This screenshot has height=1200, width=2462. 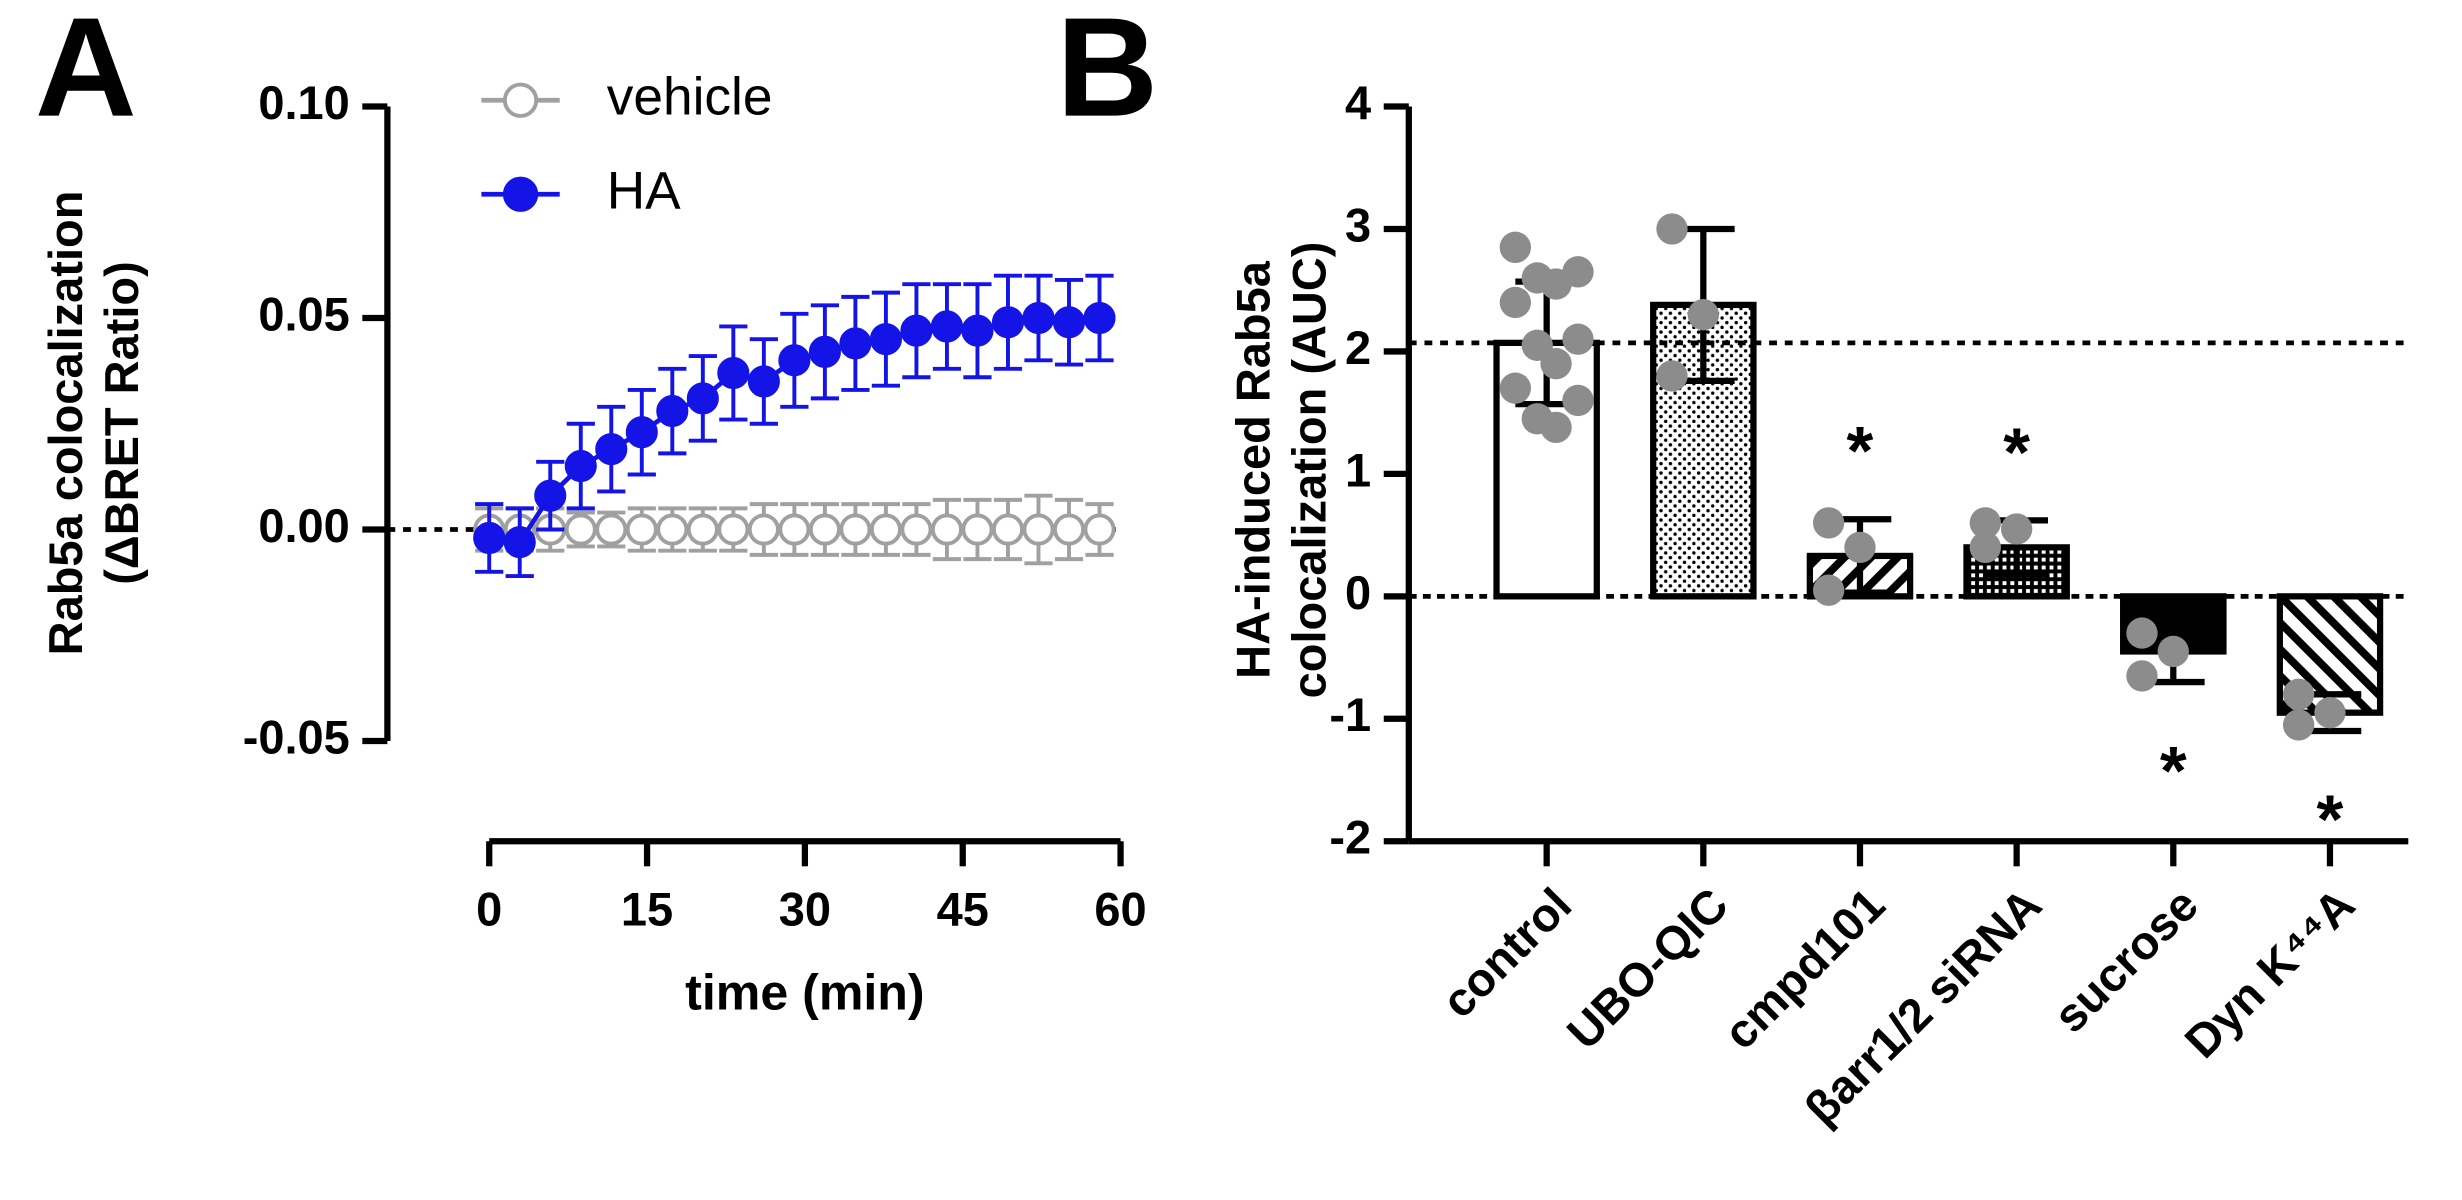 What do you see at coordinates (647, 909) in the screenshot?
I see `x-tick-label: 15` at bounding box center [647, 909].